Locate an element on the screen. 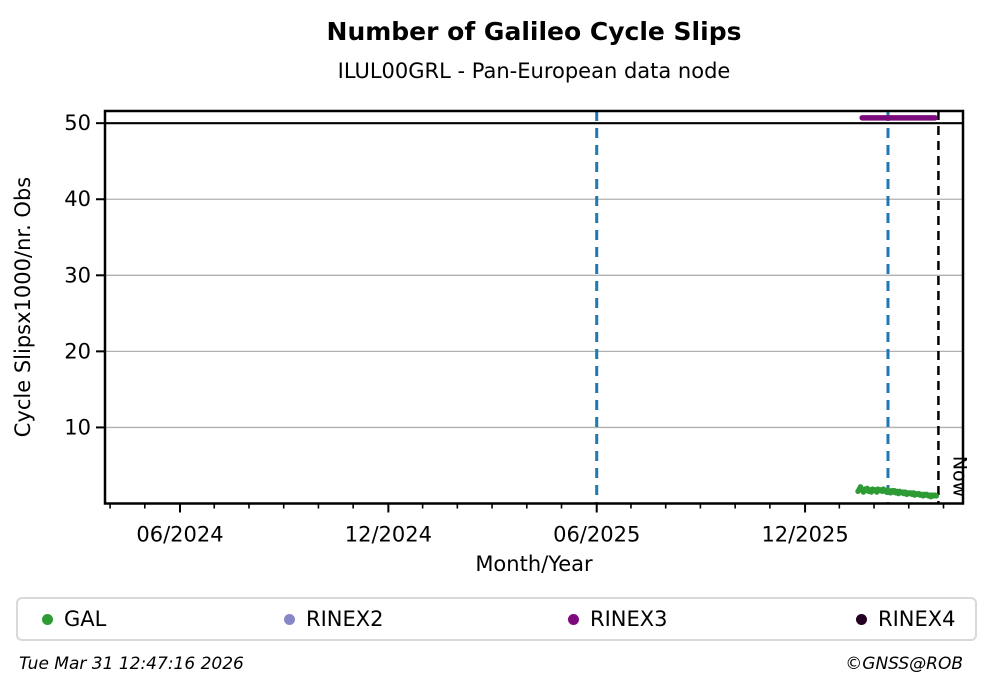 This screenshot has height=699, width=993. series-GAL-point is located at coordinates (936, 496).